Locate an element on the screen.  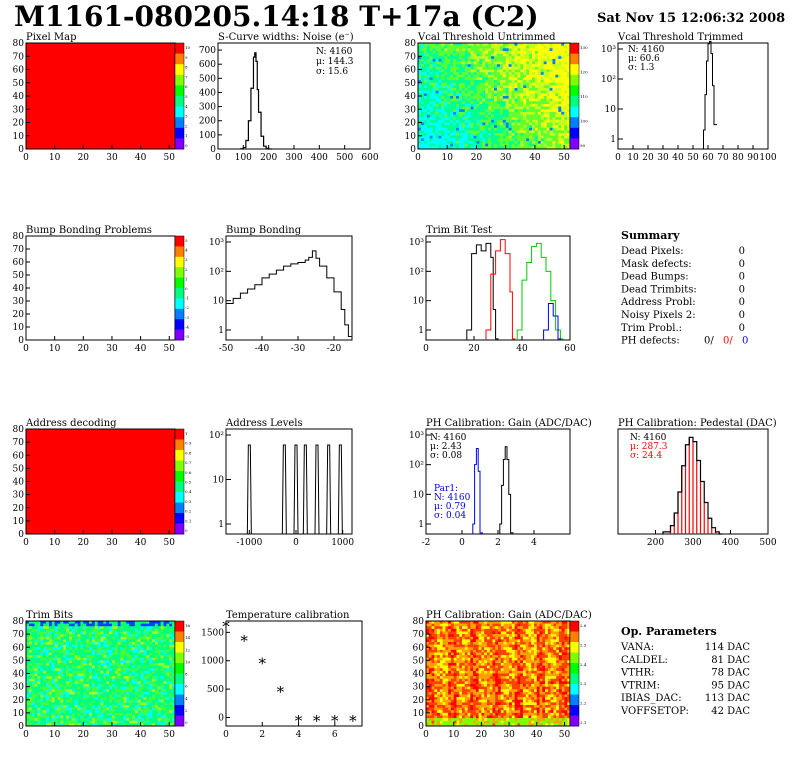
y-tick-label: 10³ is located at coordinates (216, 243).